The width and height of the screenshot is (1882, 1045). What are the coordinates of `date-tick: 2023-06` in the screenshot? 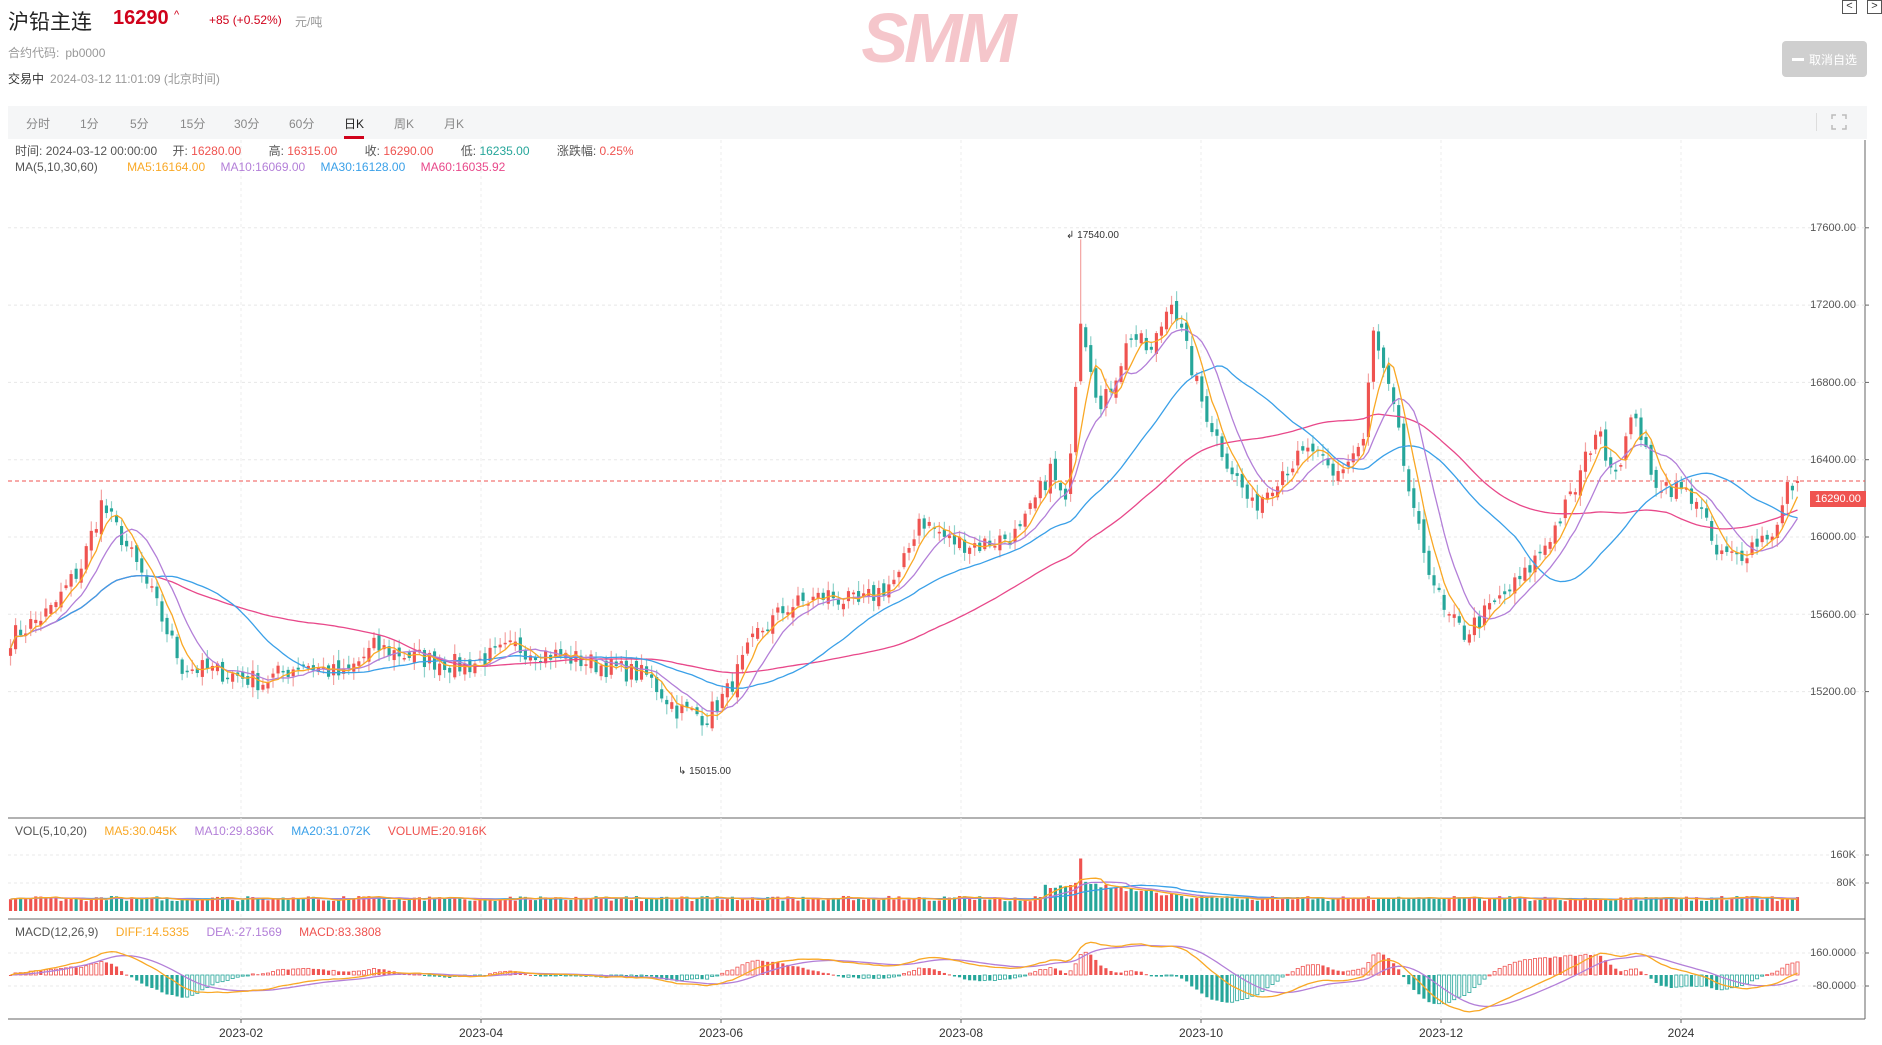 It's located at (721, 1033).